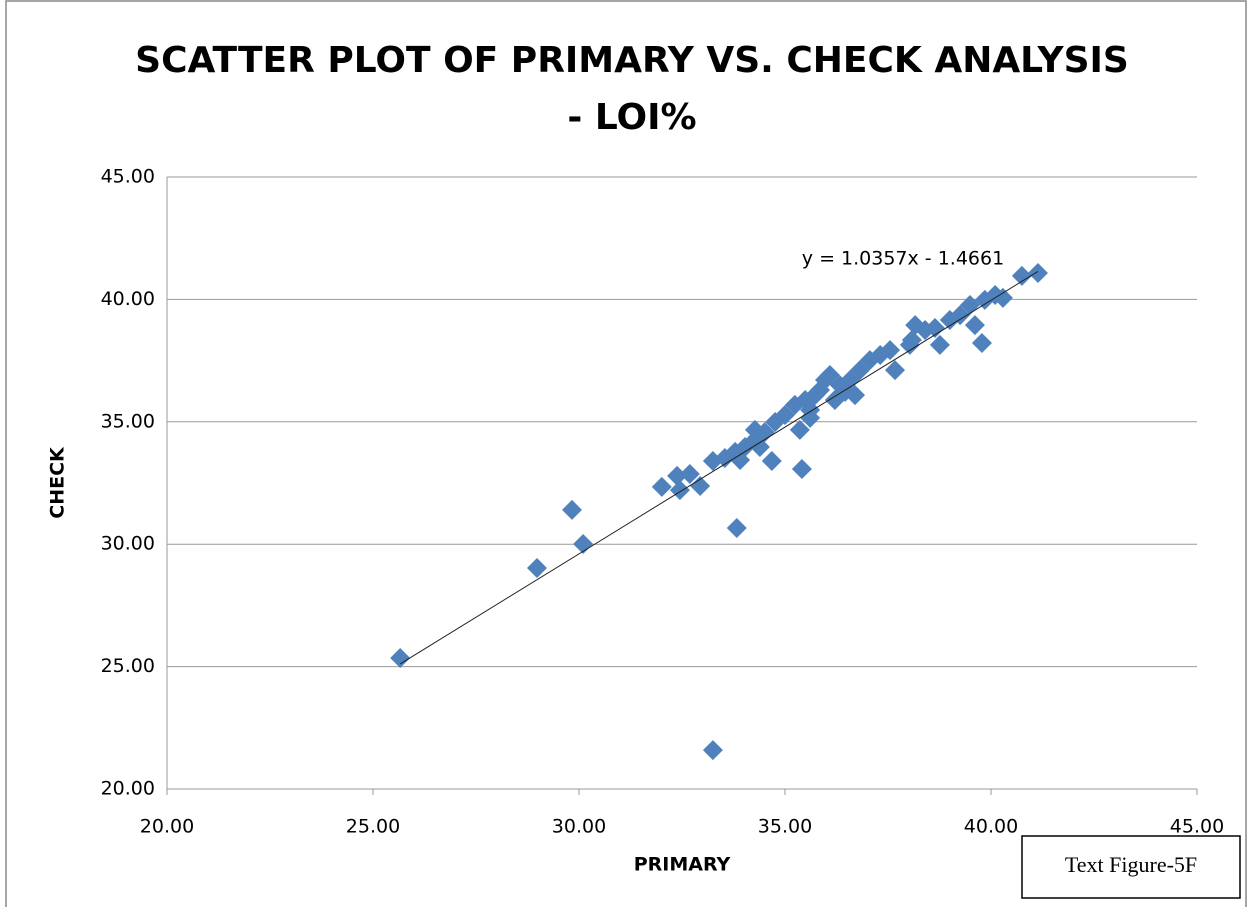  I want to click on x-tick-label: 35.00, so click(785, 827).